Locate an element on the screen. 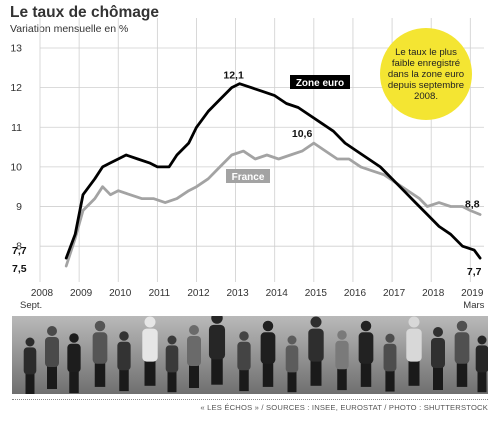  france-peak-value: 10,6 is located at coordinates (302, 134).